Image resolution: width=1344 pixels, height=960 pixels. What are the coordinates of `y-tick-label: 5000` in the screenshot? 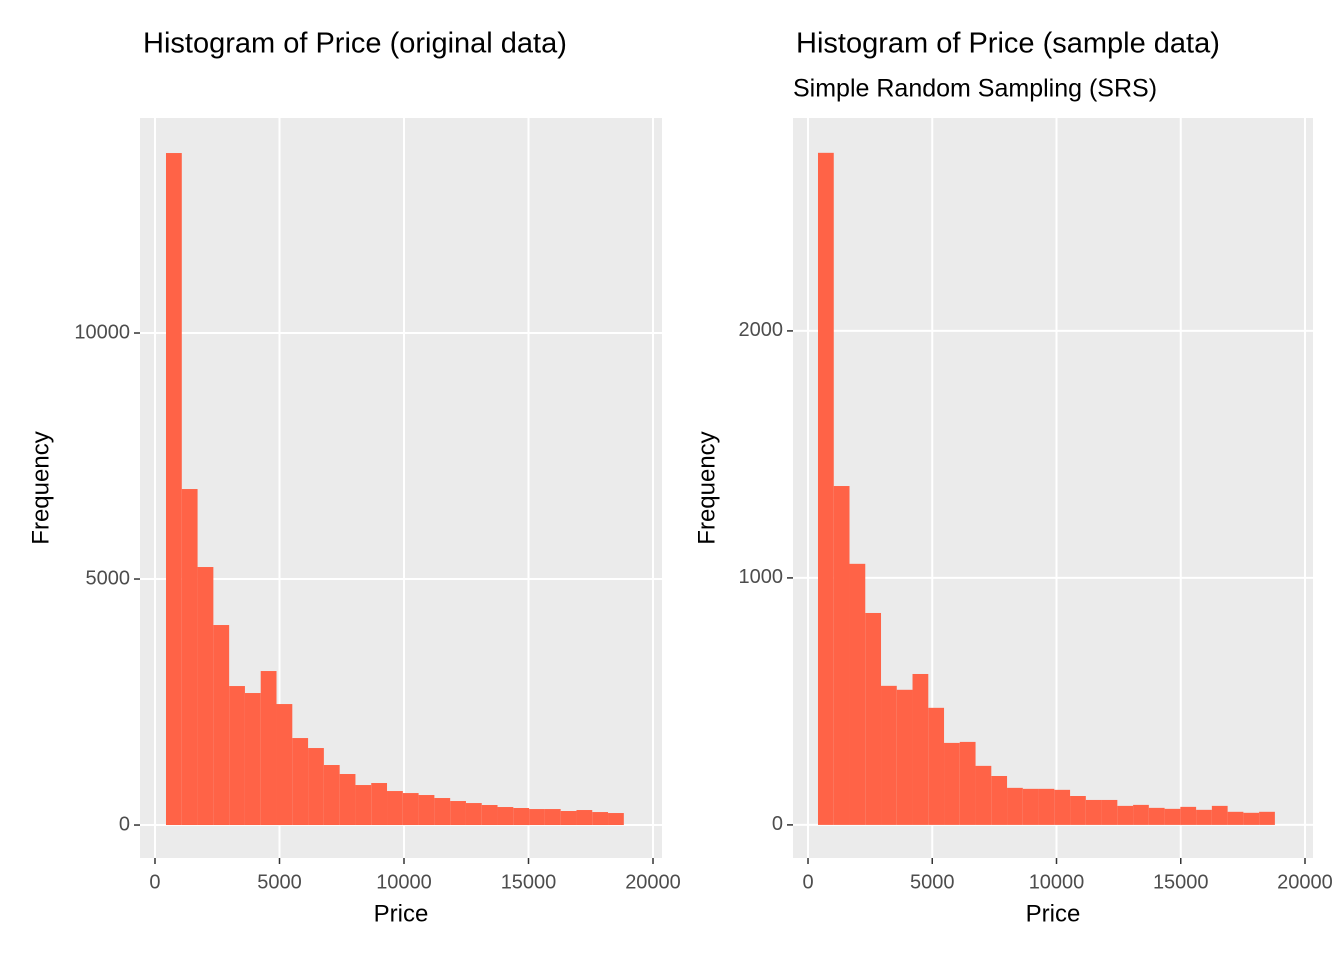 It's located at (108, 578).